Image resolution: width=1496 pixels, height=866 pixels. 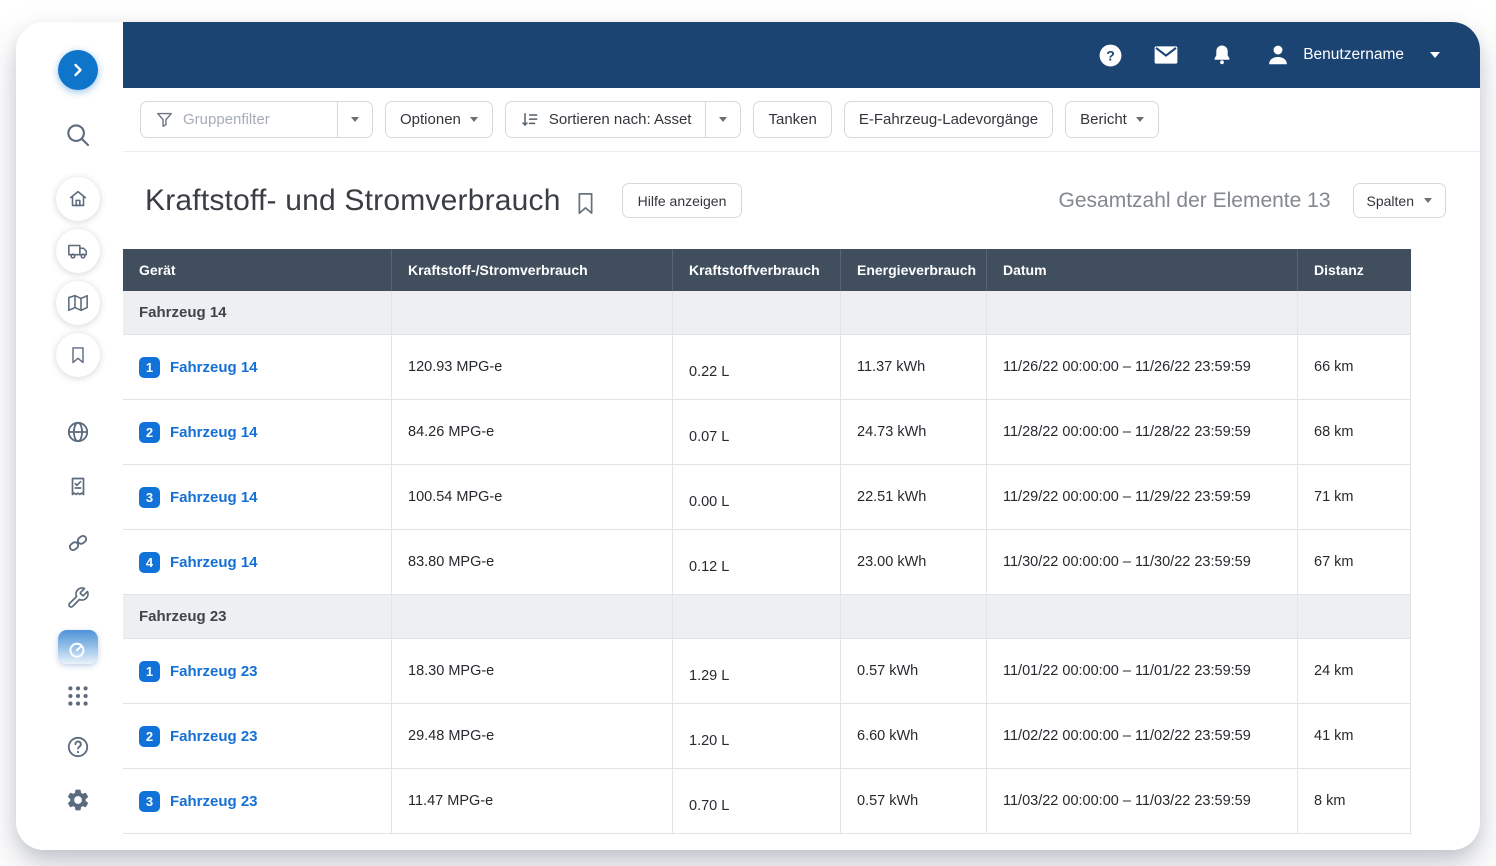 What do you see at coordinates (77, 650) in the screenshot?
I see `gauge-icon` at bounding box center [77, 650].